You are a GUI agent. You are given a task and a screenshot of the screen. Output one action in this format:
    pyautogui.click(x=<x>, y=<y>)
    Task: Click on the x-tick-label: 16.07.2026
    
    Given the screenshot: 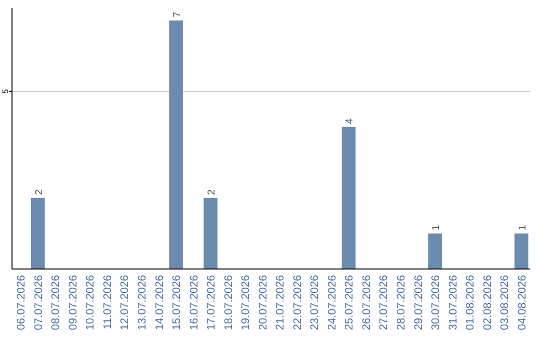 What is the action you would take?
    pyautogui.click(x=194, y=302)
    